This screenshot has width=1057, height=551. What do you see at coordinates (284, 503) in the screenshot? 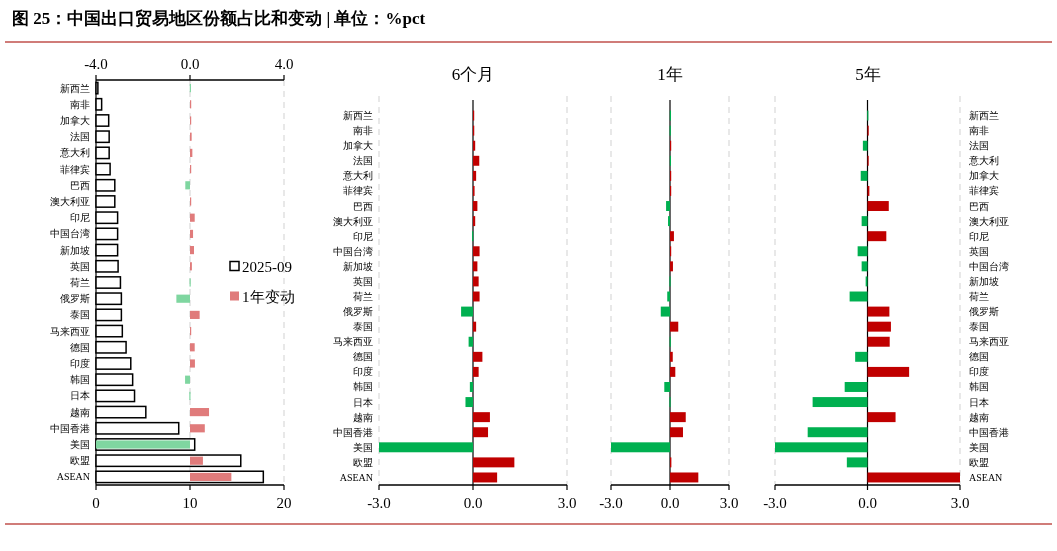
I see `x-tick-label: 20` at bounding box center [284, 503].